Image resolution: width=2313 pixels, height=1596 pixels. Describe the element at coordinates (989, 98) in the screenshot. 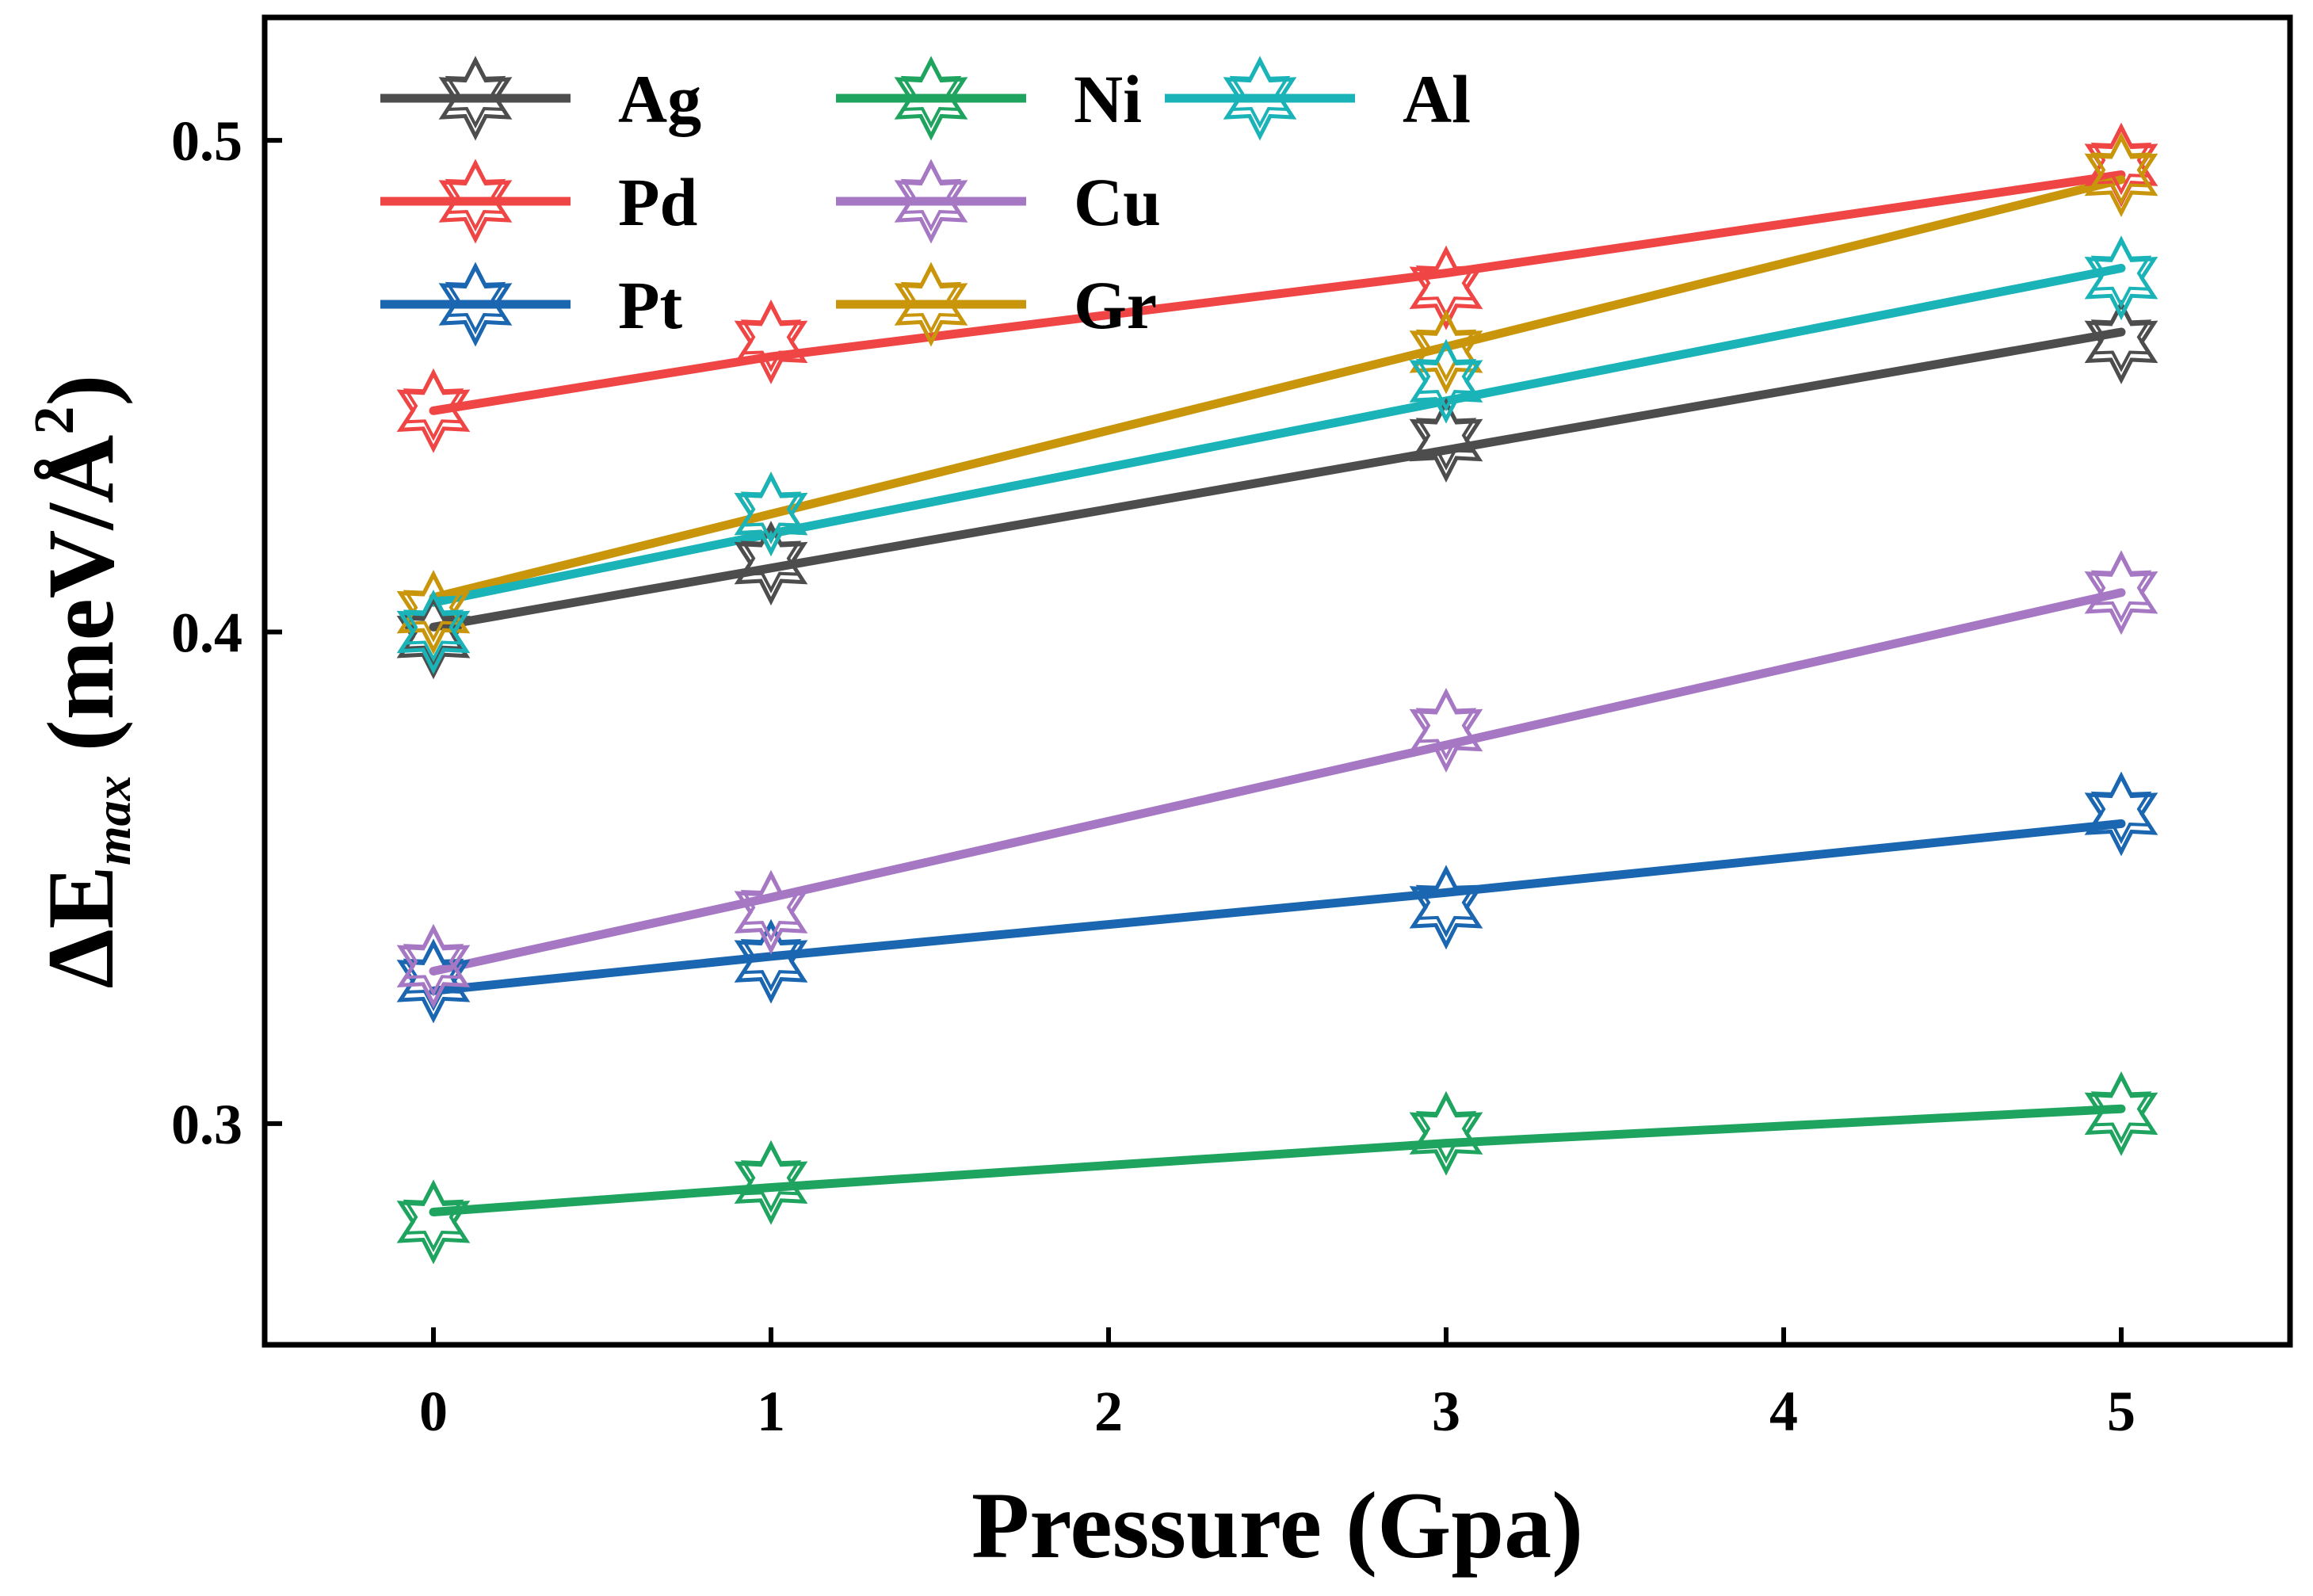

I see `legend-item-ni: Ni` at that location.